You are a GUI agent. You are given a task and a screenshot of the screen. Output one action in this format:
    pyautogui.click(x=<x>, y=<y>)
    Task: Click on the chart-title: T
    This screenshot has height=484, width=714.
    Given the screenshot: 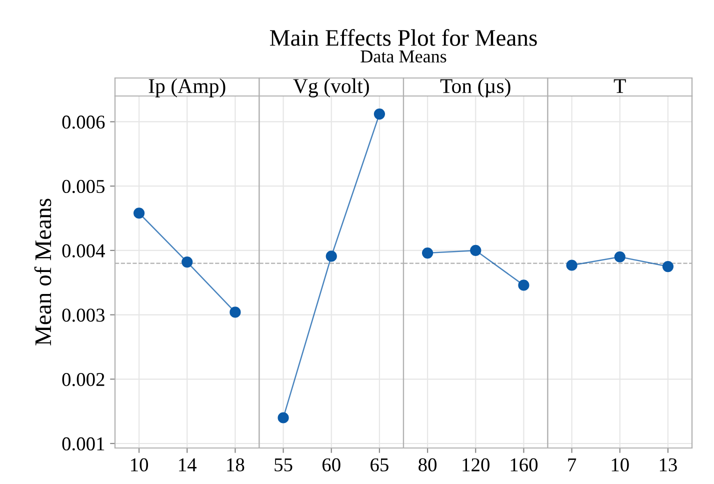 What is the action you would take?
    pyautogui.click(x=620, y=86)
    